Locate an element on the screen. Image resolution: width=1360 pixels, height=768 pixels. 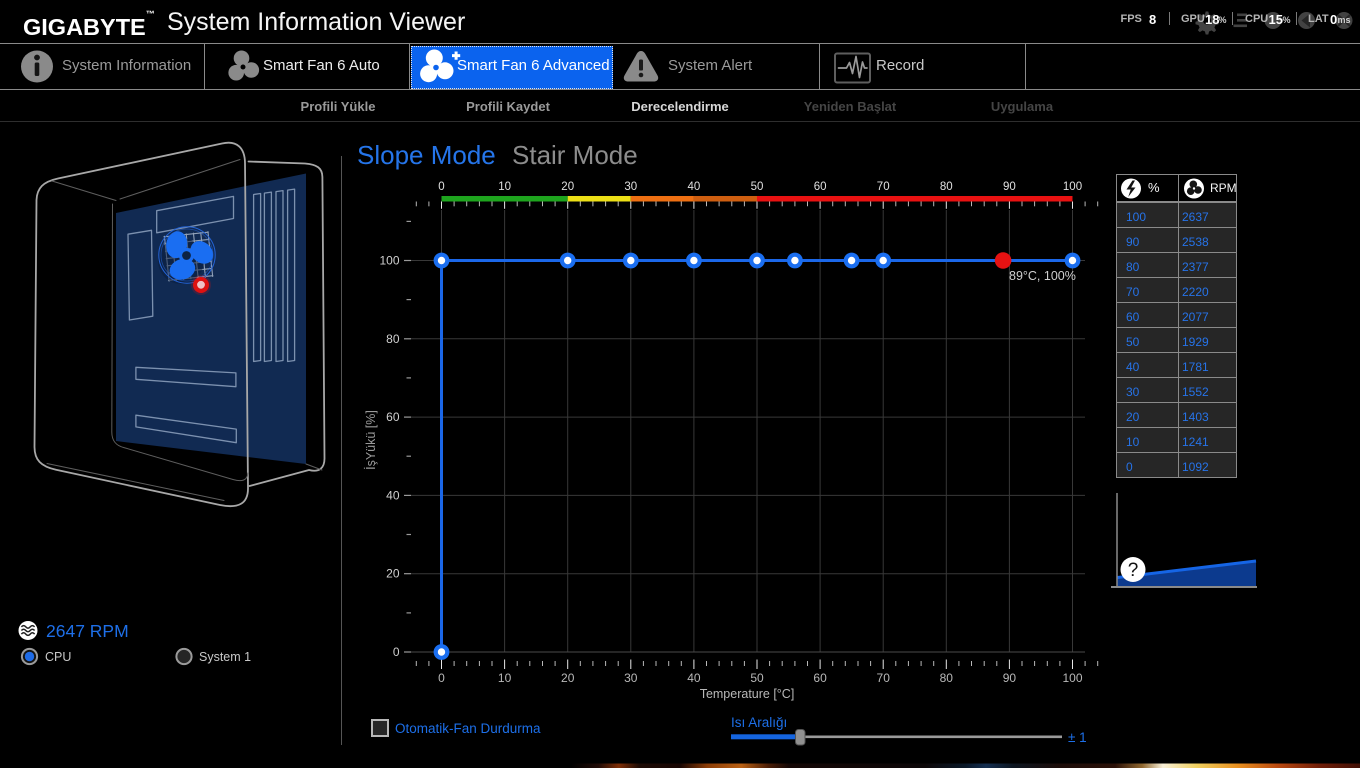
svg-text: İşYükü [%] is located at coordinates (371, 440).